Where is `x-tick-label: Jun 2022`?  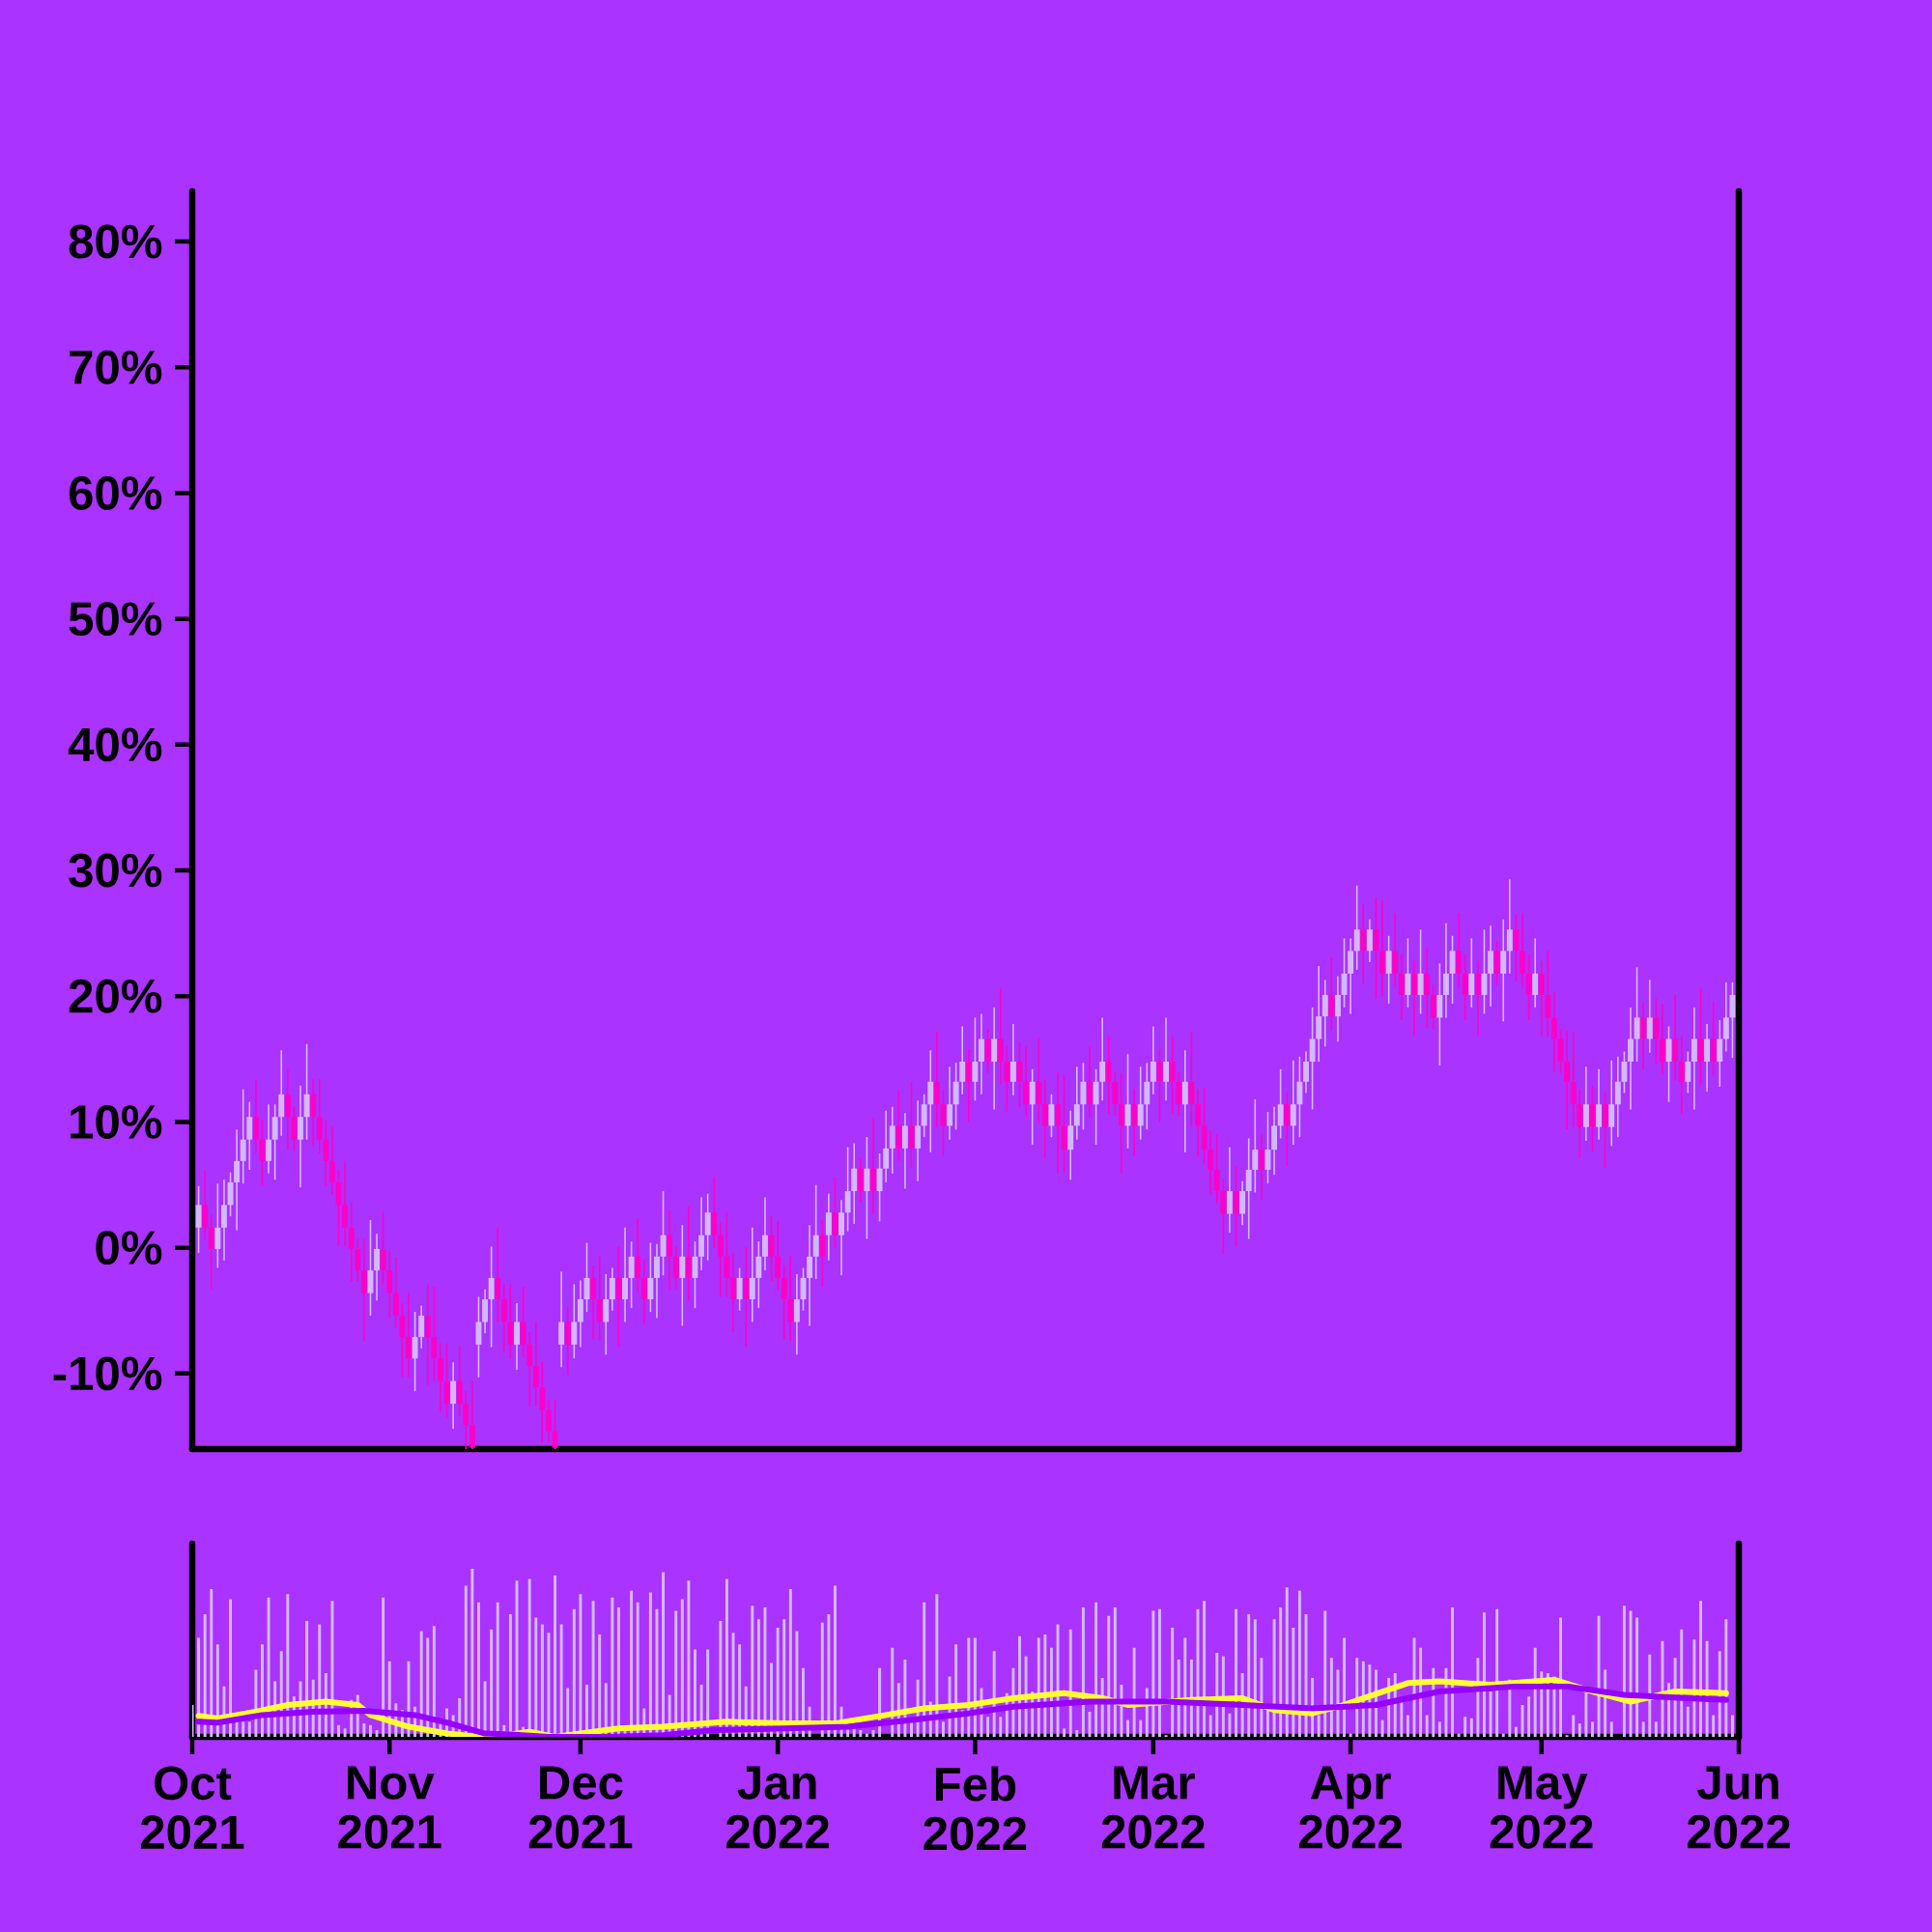 x-tick-label: Jun 2022 is located at coordinates (1739, 1807).